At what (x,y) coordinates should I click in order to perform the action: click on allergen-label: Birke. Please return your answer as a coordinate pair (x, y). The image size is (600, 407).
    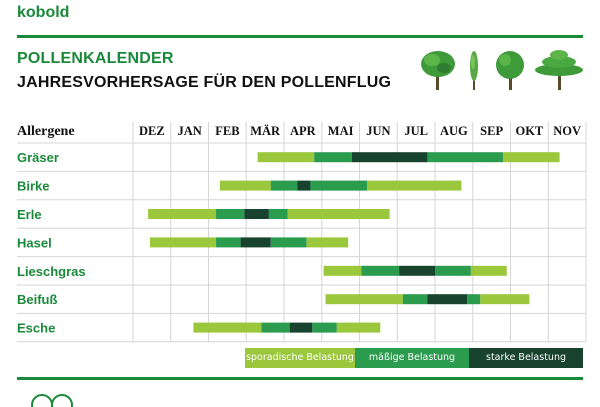
    Looking at the image, I should click on (33, 186).